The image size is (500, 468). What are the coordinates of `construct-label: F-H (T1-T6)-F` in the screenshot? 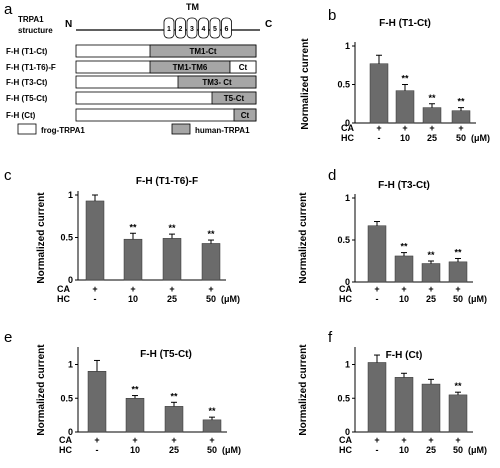 It's located at (31, 67).